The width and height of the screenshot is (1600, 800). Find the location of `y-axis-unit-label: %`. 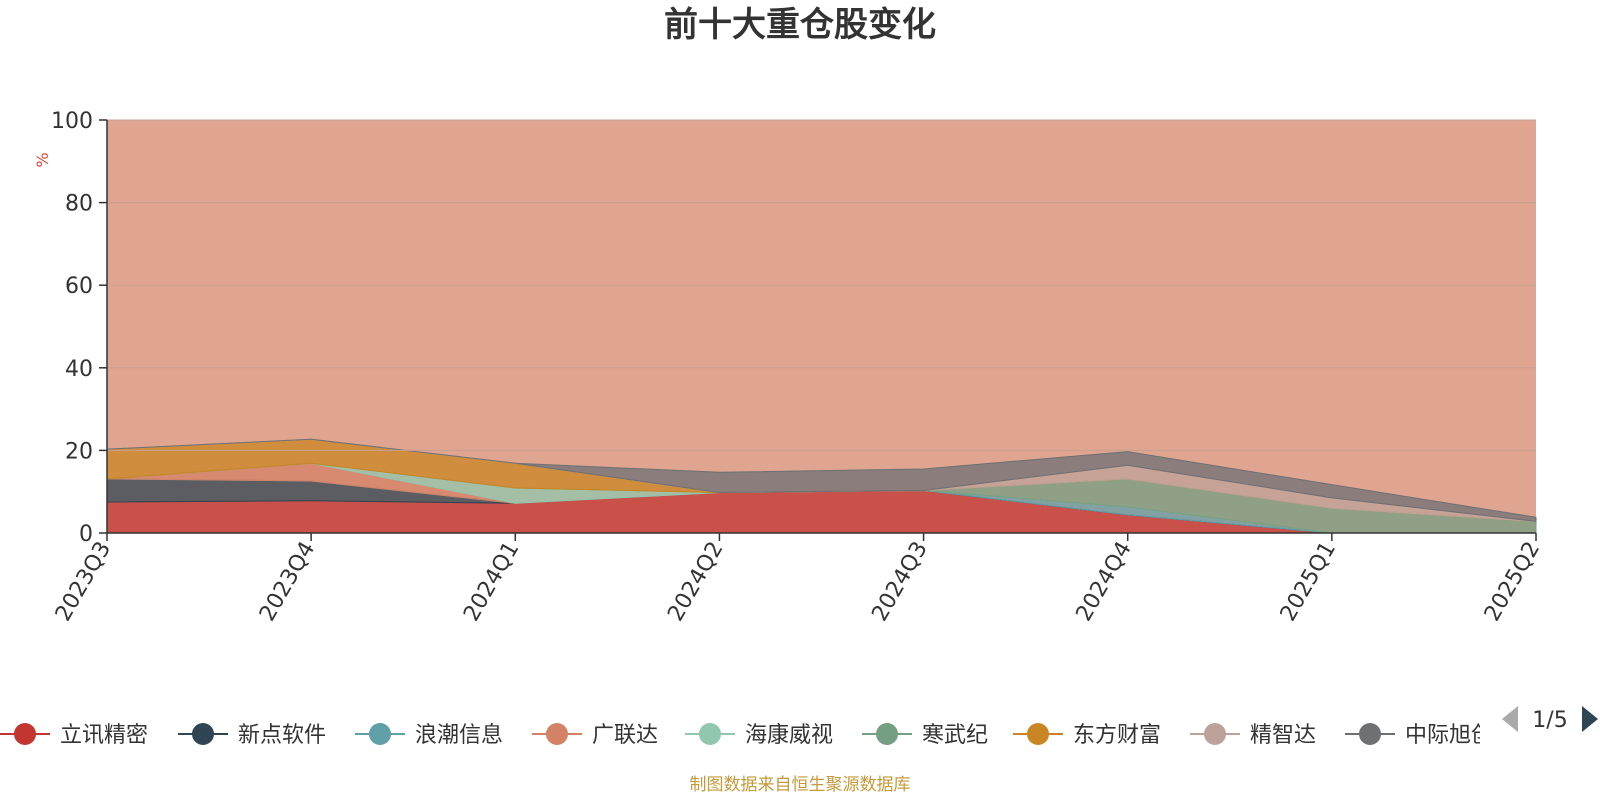

y-axis-unit-label: % is located at coordinates (42, 159).